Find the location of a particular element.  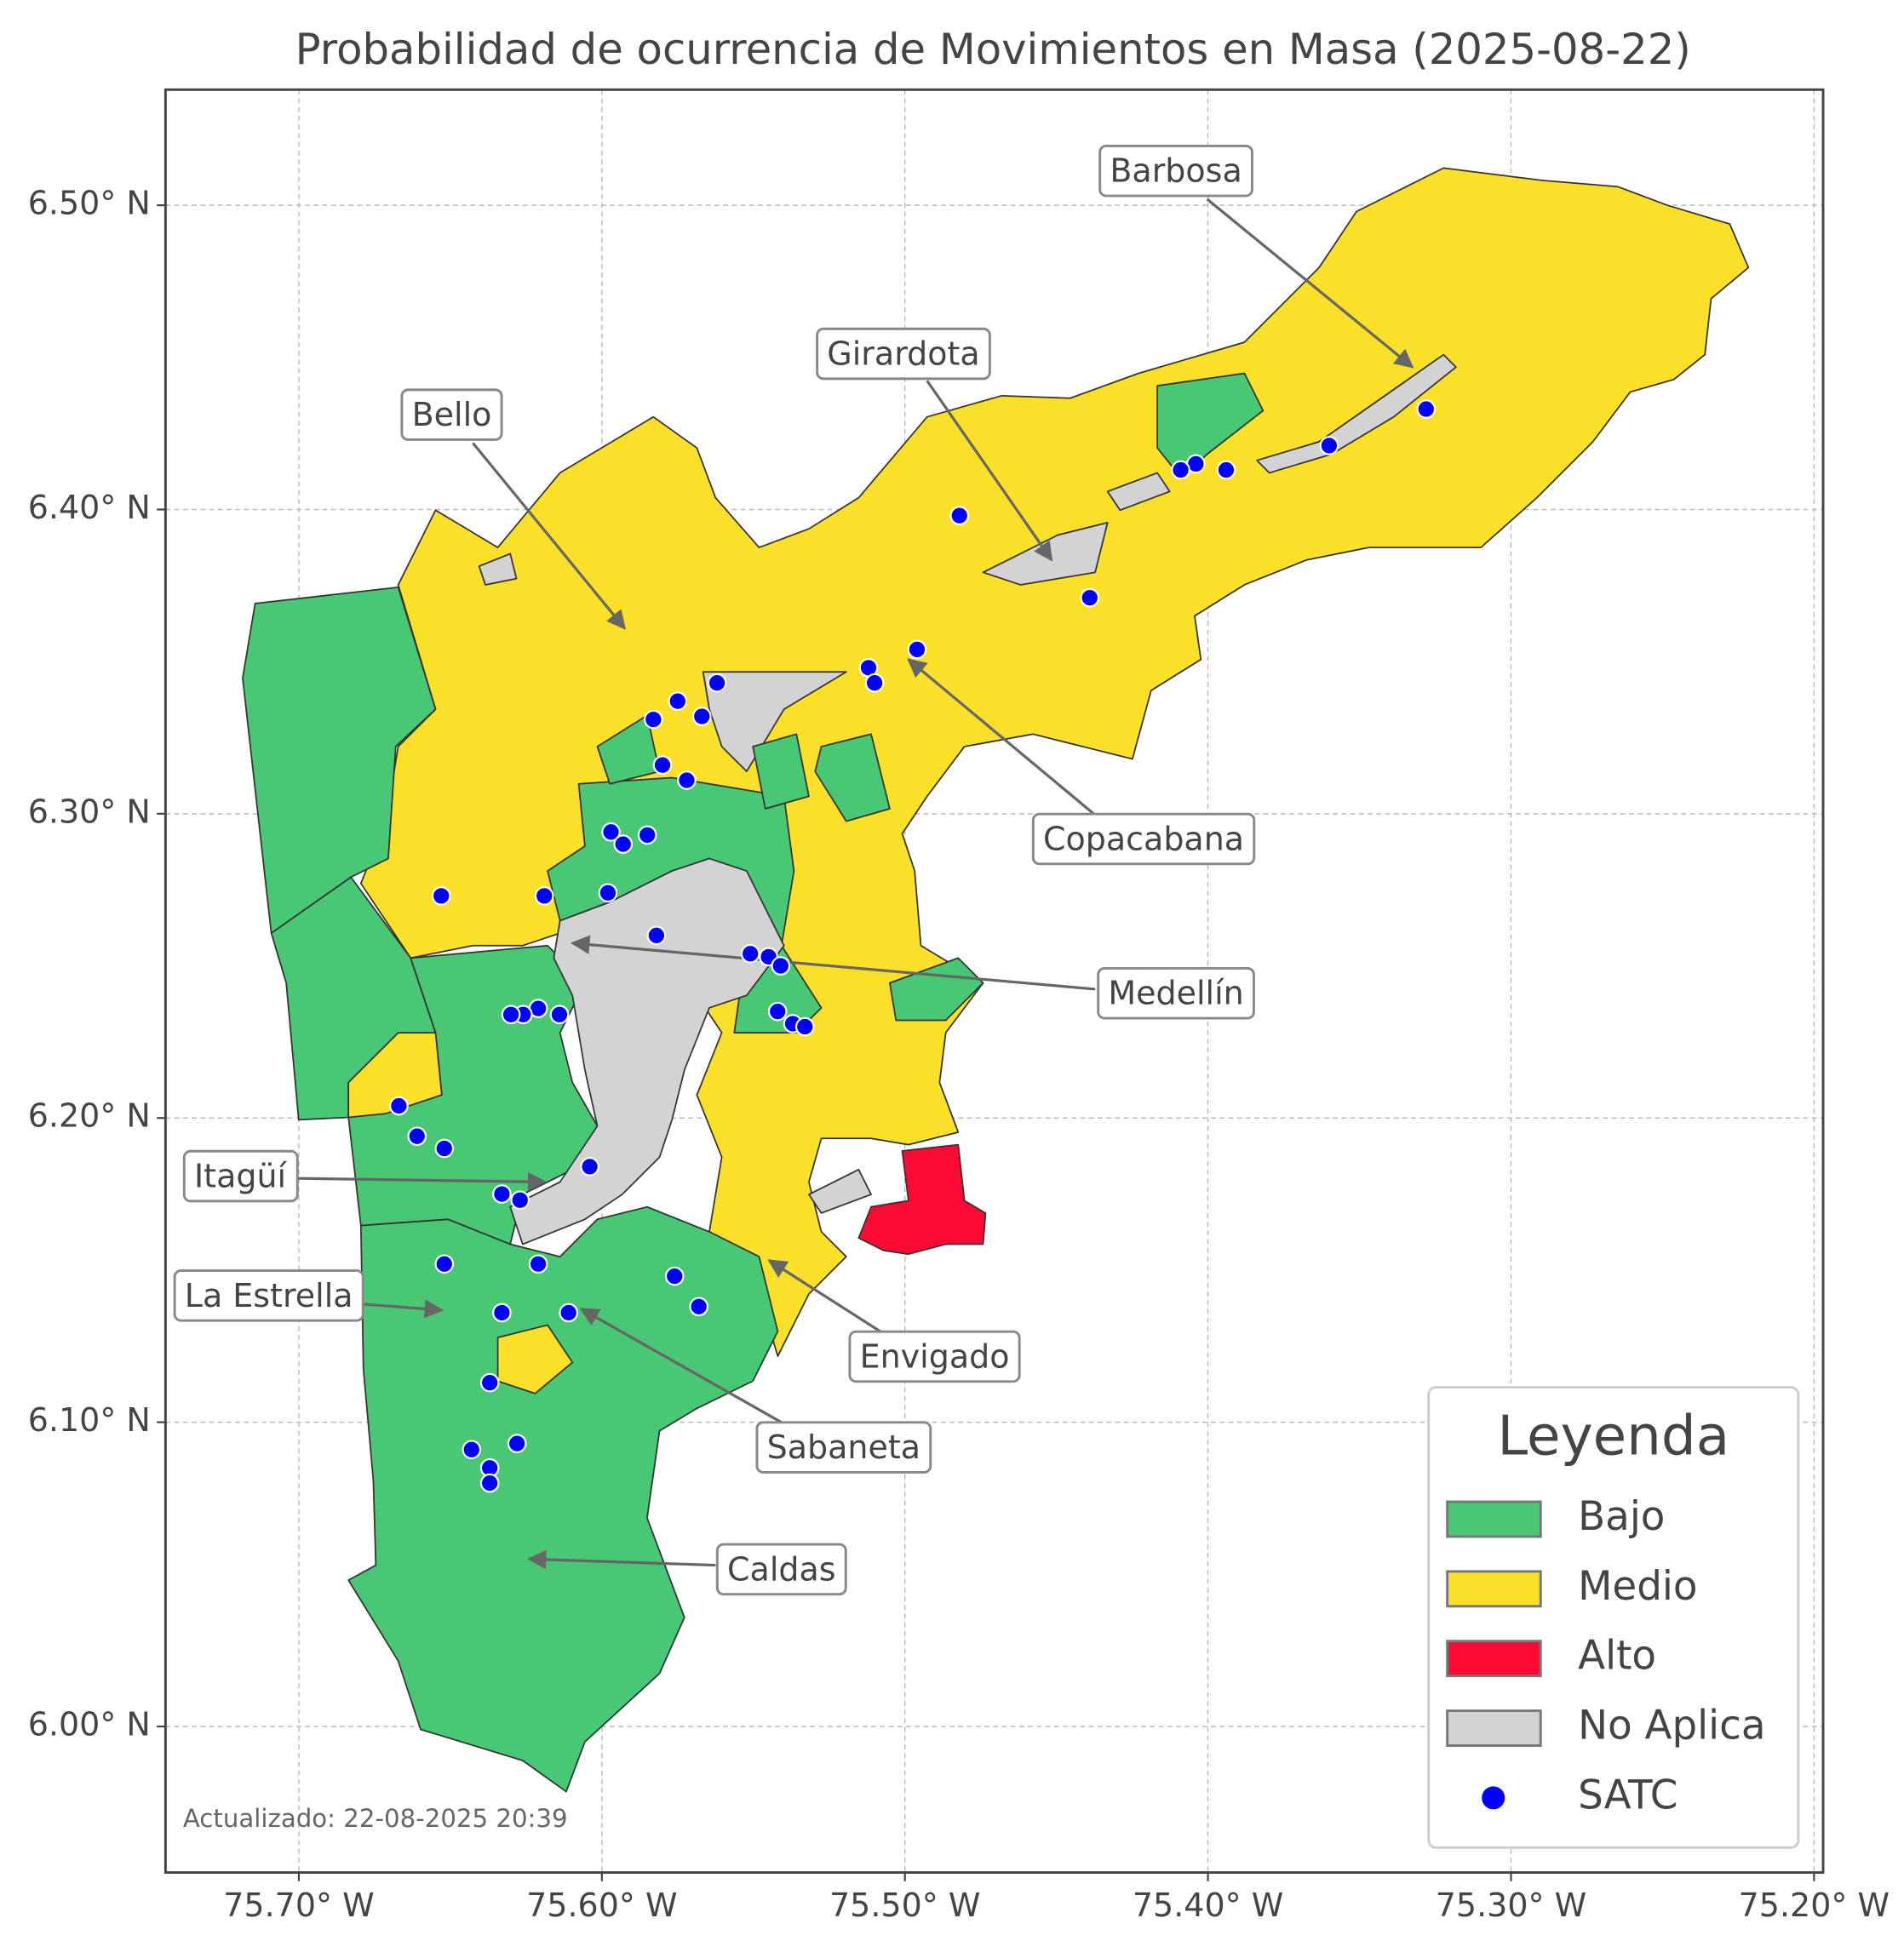

annotation: Sabaneta is located at coordinates (756, 1391).